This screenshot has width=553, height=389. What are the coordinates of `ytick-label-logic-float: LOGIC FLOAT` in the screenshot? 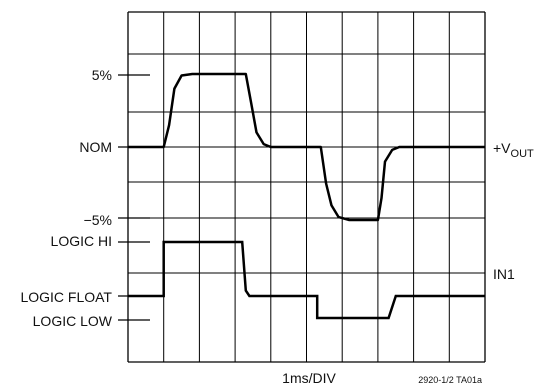 It's located at (66, 297).